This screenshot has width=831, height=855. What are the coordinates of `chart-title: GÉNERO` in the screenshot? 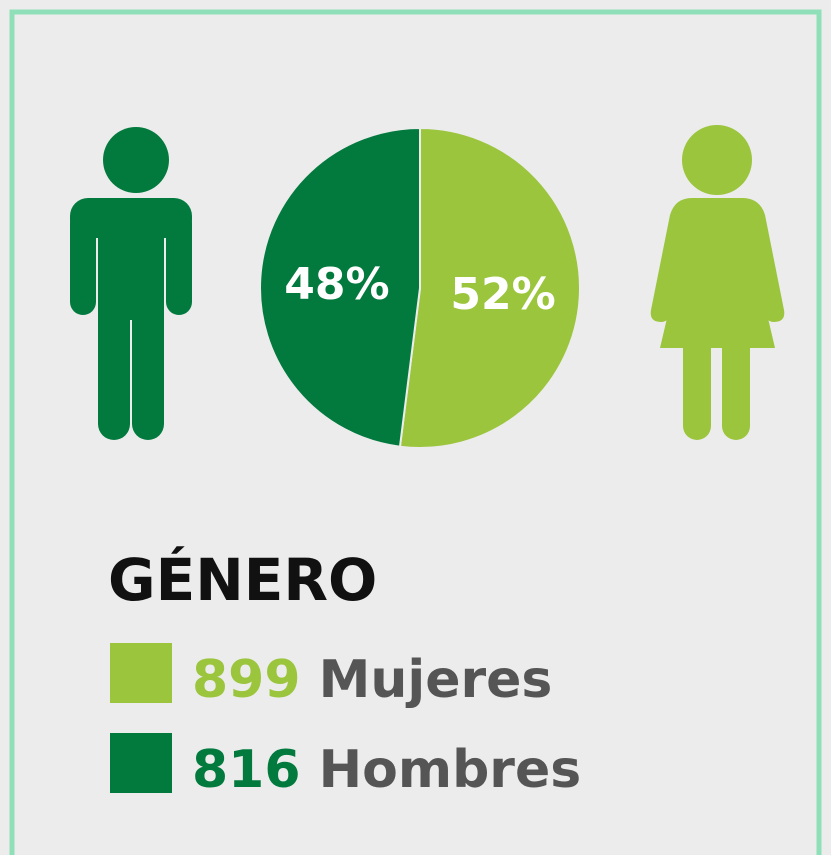 It's located at (242, 579).